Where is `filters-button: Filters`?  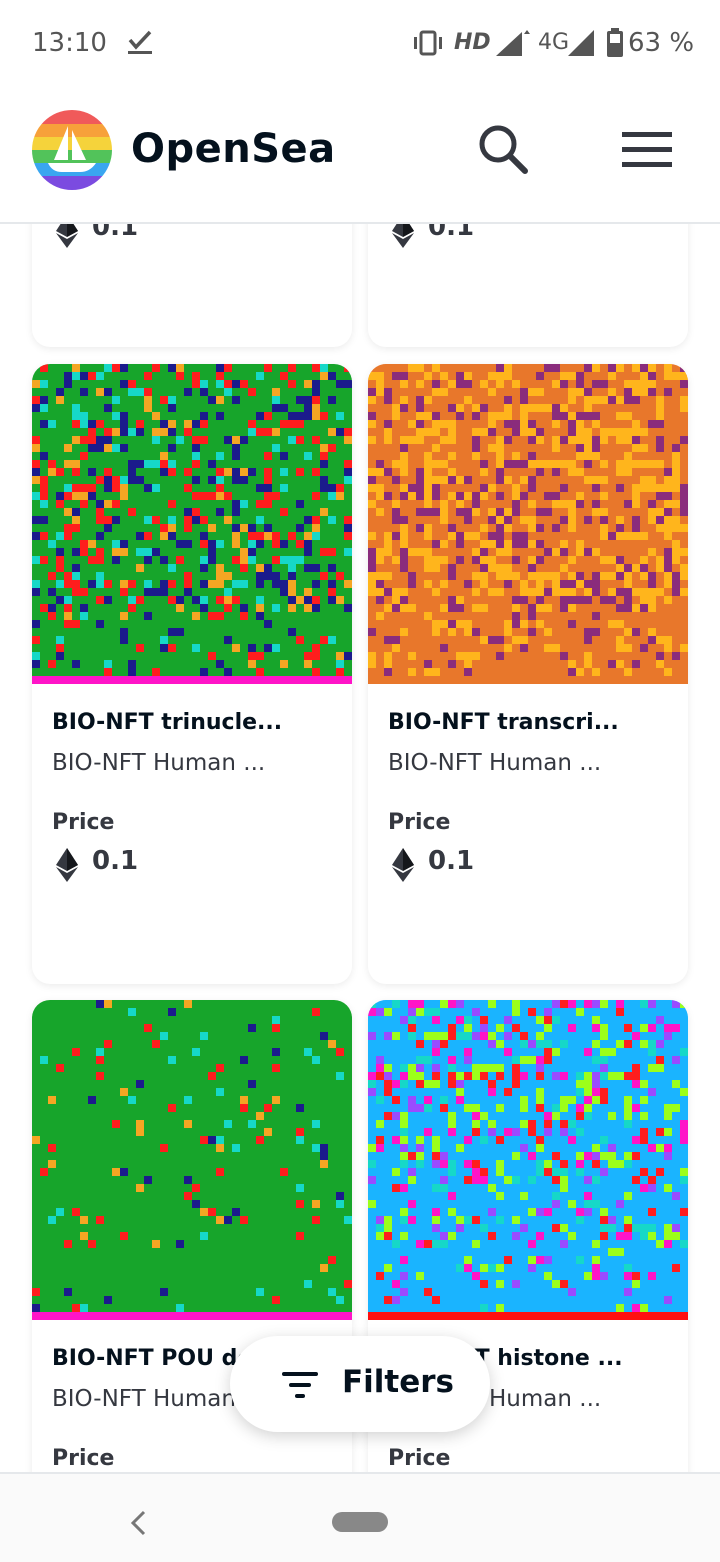 filters-button: Filters is located at coordinates (360, 1384).